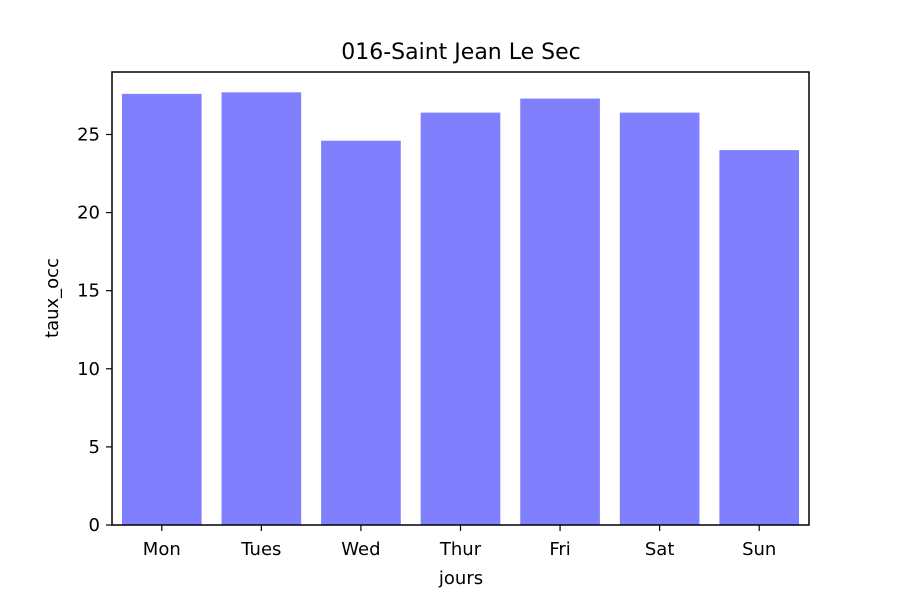  What do you see at coordinates (660, 549) in the screenshot?
I see `x-tick-label-sat: Sat` at bounding box center [660, 549].